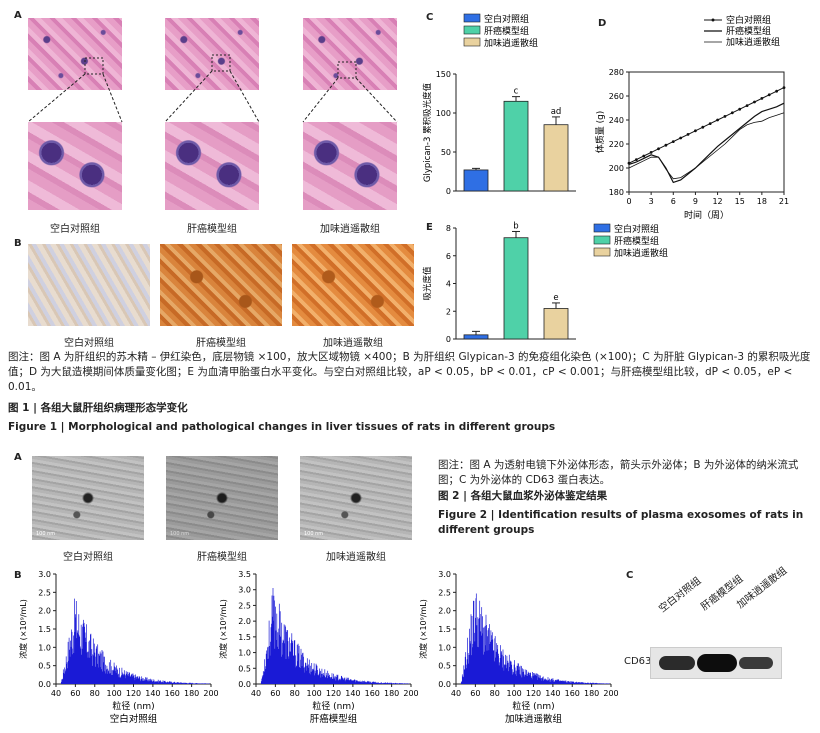  Describe the element at coordinates (244, 653) in the screenshot. I see `B2-ytick-label-2: 1.0` at that location.